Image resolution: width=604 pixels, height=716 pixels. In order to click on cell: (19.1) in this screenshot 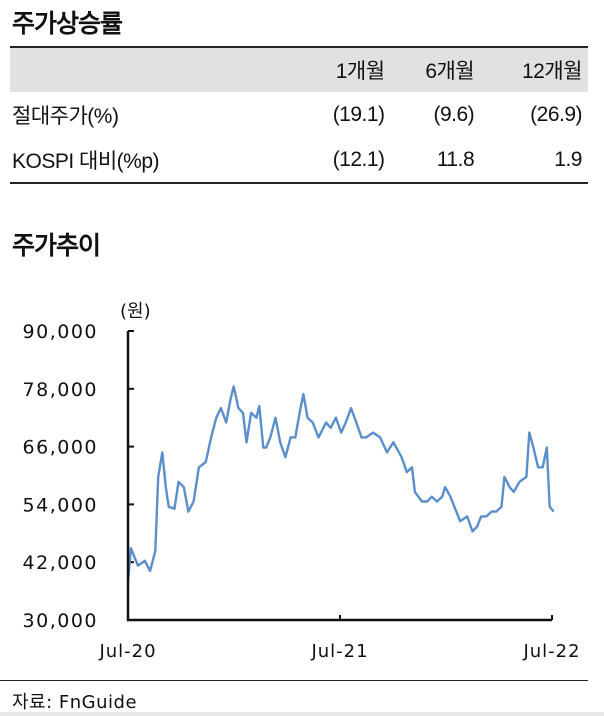, I will do `click(358, 114)`.